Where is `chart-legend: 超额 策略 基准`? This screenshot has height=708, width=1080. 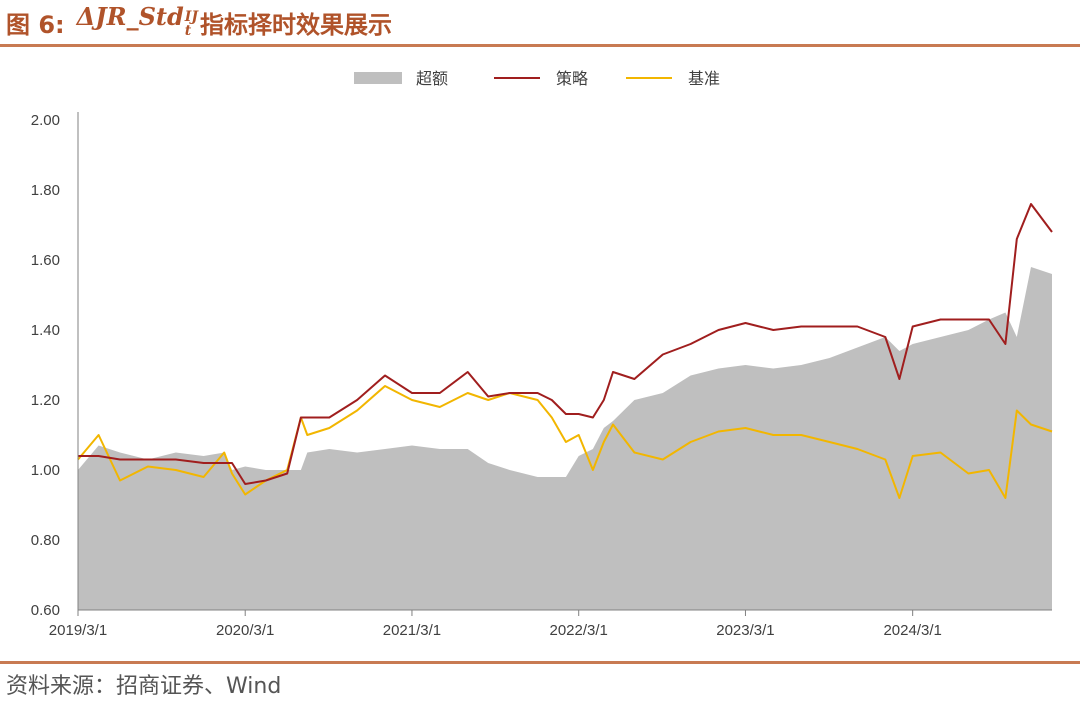
chart-legend: 超额 策略 基准 is located at coordinates (537, 78).